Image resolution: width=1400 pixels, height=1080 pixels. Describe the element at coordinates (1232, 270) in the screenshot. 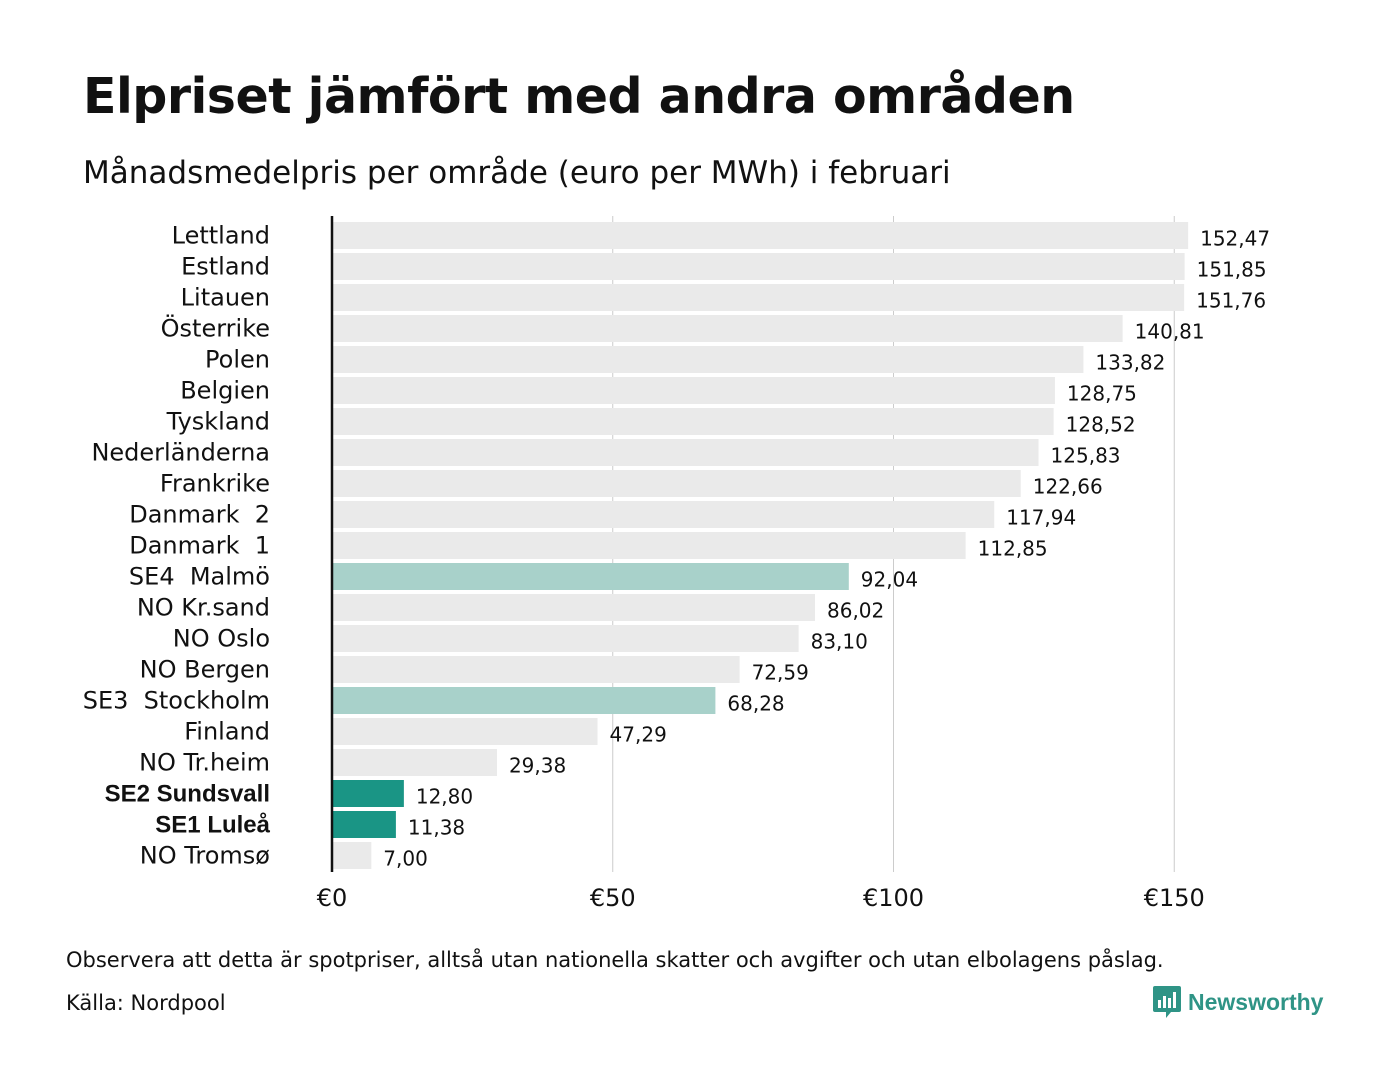

I see `value-label: 151,85` at that location.